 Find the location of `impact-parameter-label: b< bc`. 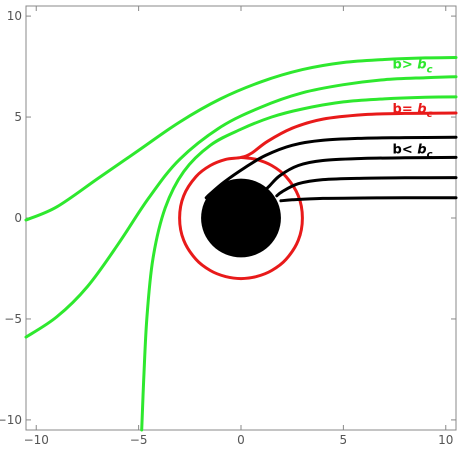

impact-parameter-label: b< bc is located at coordinates (413, 151).